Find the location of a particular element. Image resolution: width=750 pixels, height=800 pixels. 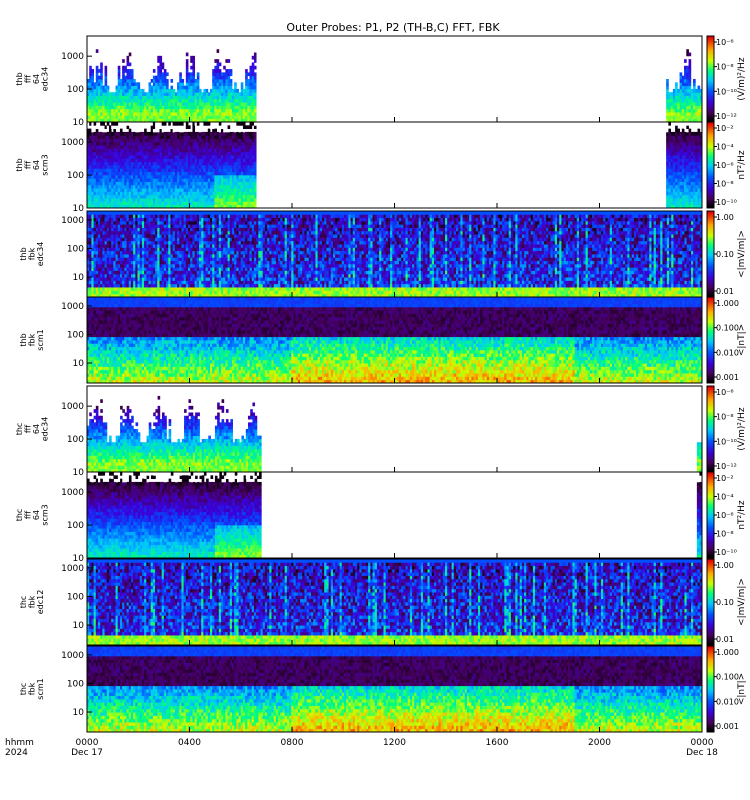

colorbar-tick-label: 10⁻⁶ is located at coordinates (725, 42).